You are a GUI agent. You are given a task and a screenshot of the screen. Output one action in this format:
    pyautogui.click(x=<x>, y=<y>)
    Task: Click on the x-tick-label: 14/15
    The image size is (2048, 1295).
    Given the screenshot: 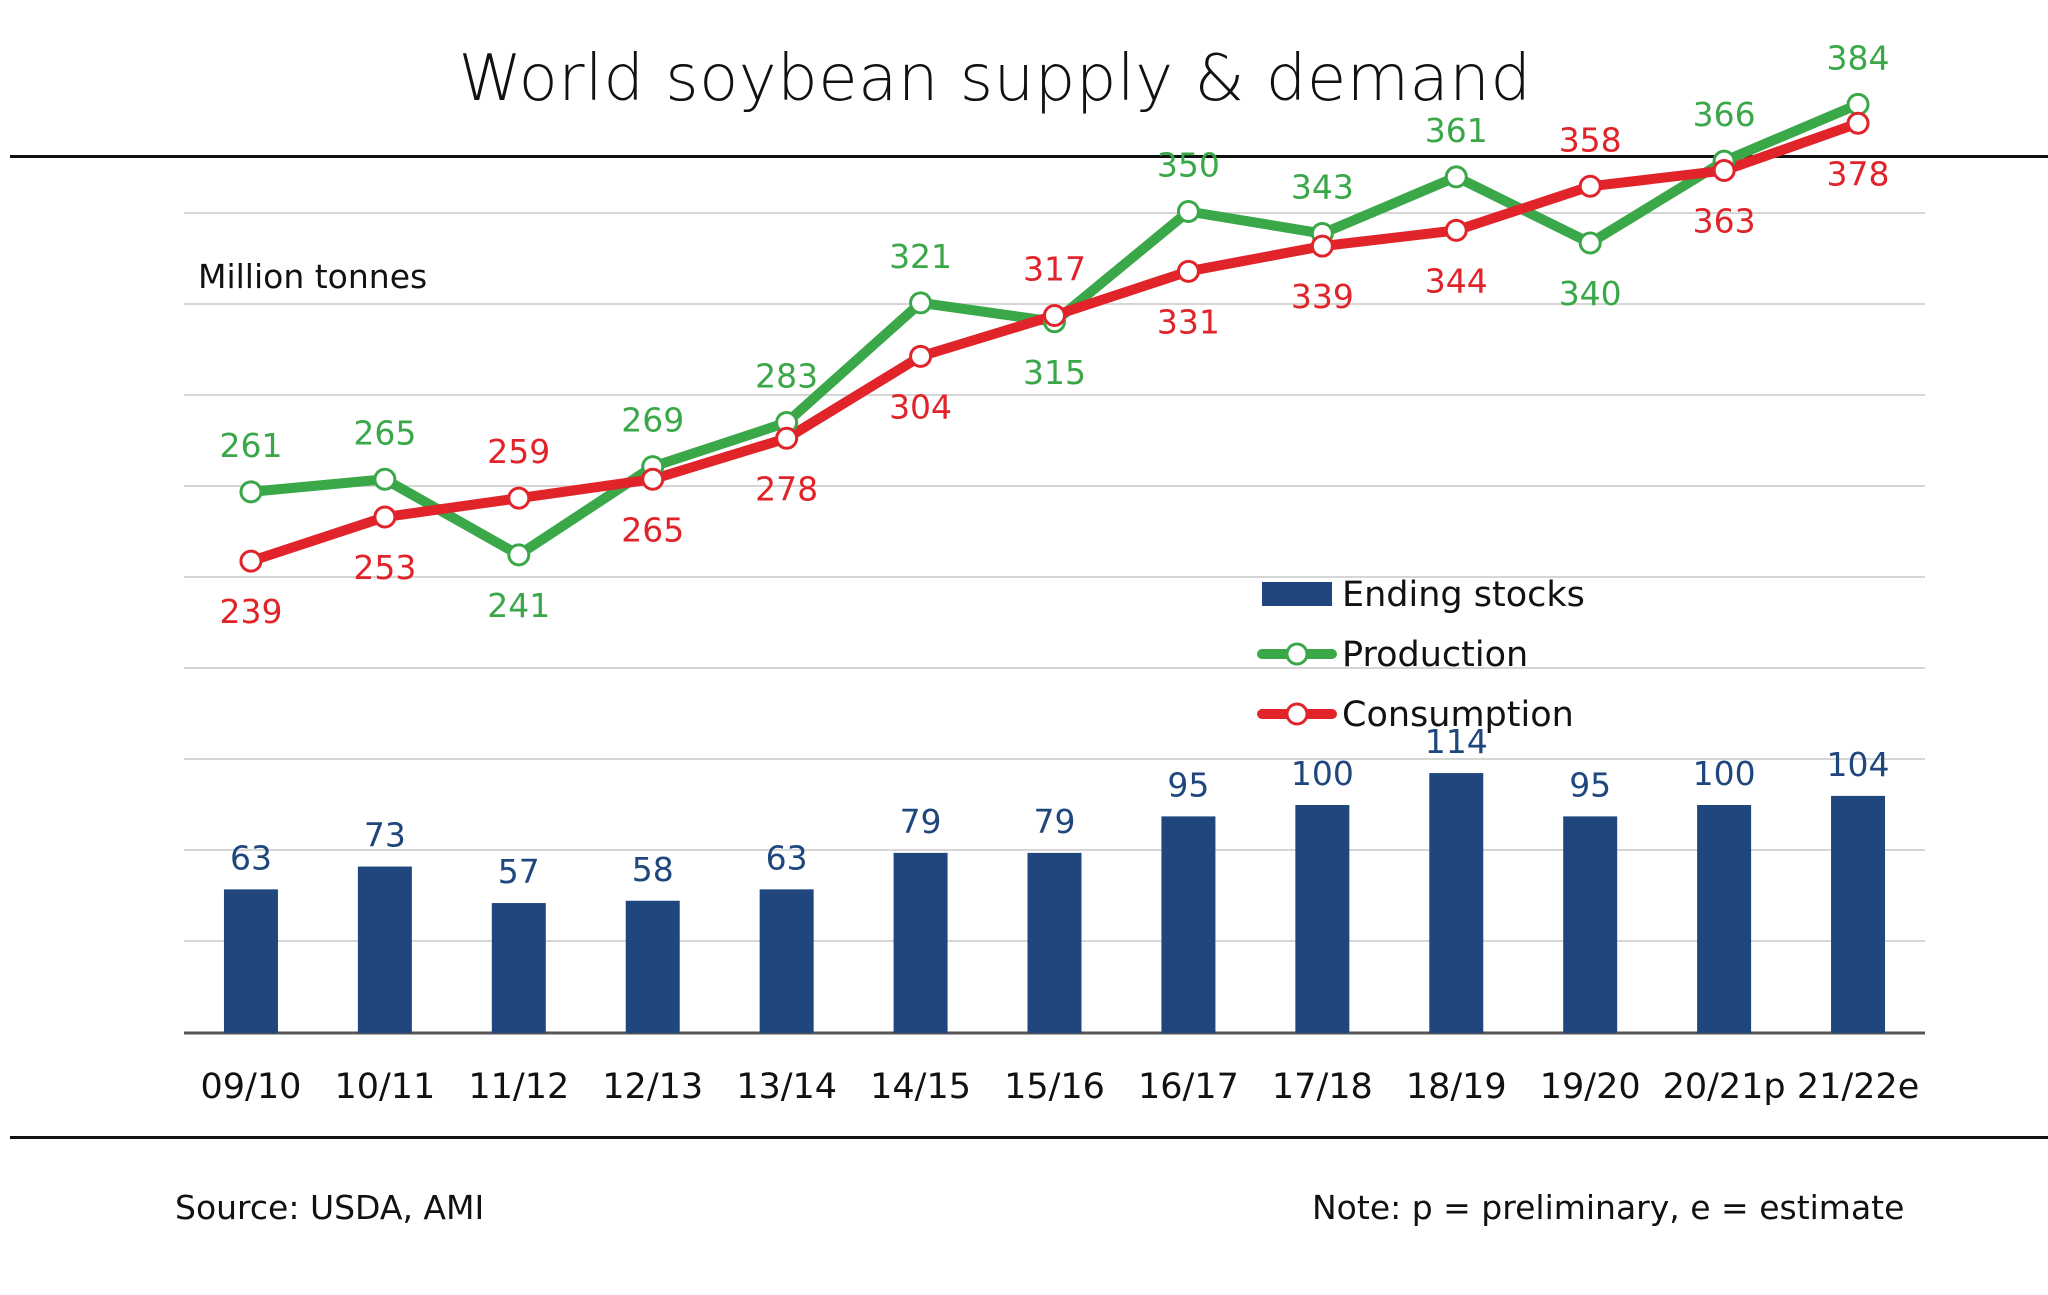 What is the action you would take?
    pyautogui.click(x=920, y=1087)
    